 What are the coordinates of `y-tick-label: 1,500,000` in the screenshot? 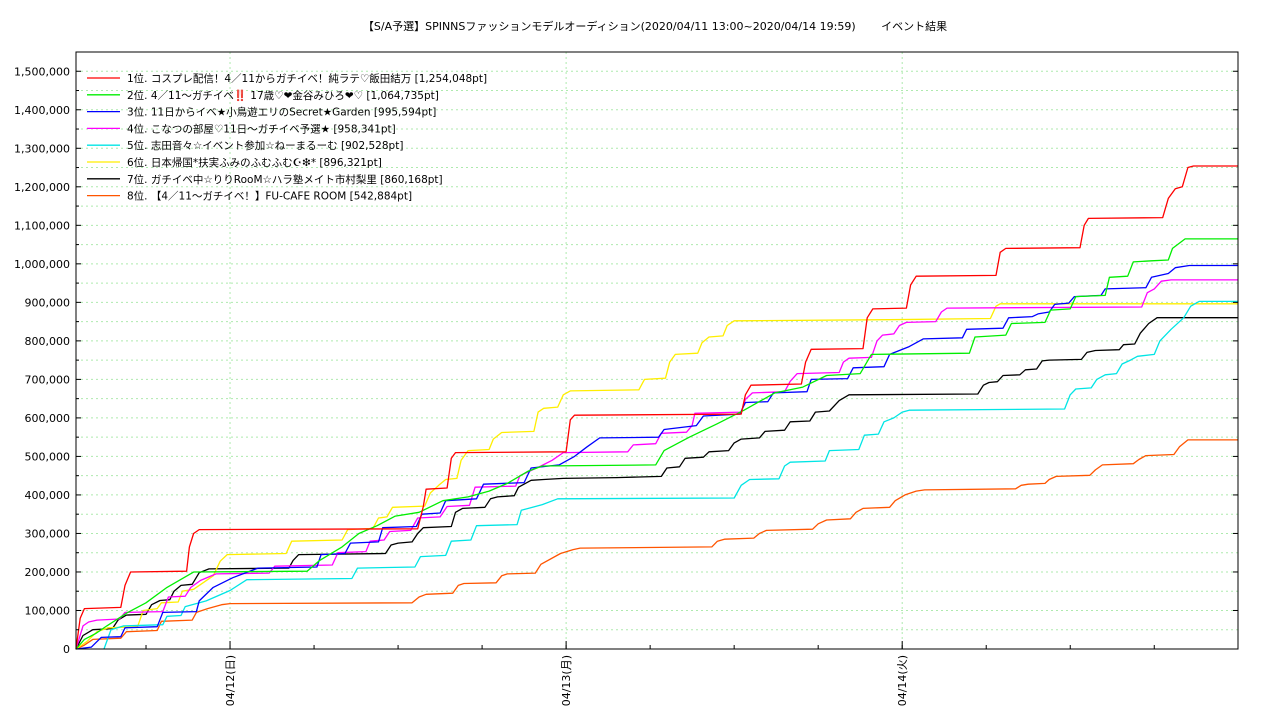 It's located at (42, 71).